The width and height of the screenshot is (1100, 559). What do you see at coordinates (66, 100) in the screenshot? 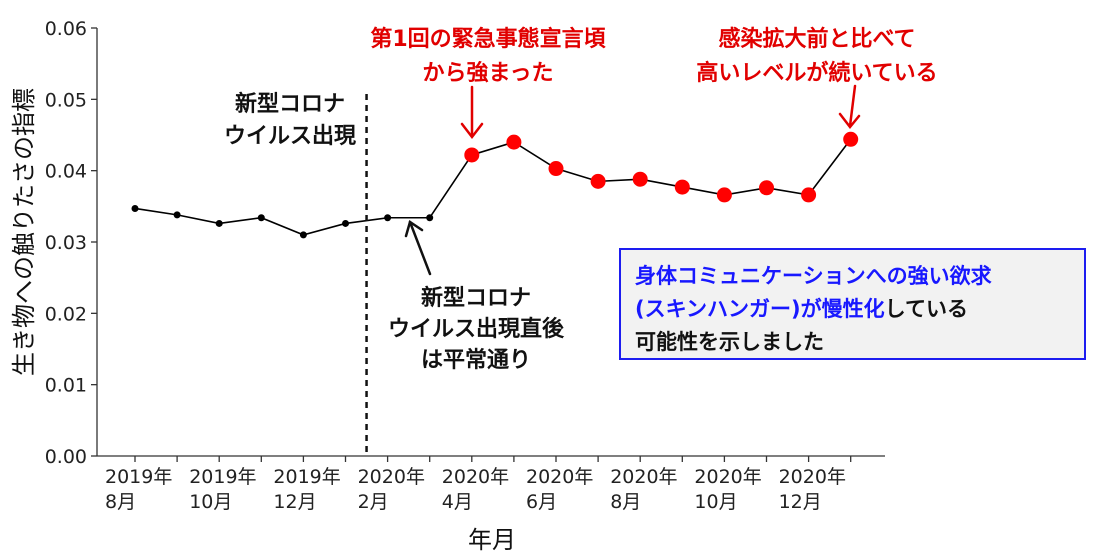
I see `y-tick-label: 0.05` at bounding box center [66, 100].